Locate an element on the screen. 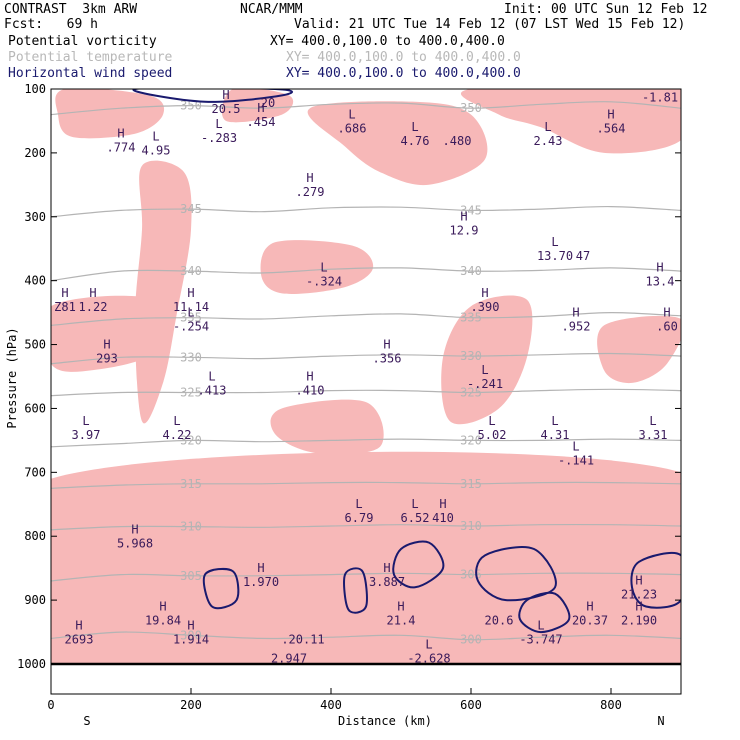  theta-label: 335 is located at coordinates (191, 318).